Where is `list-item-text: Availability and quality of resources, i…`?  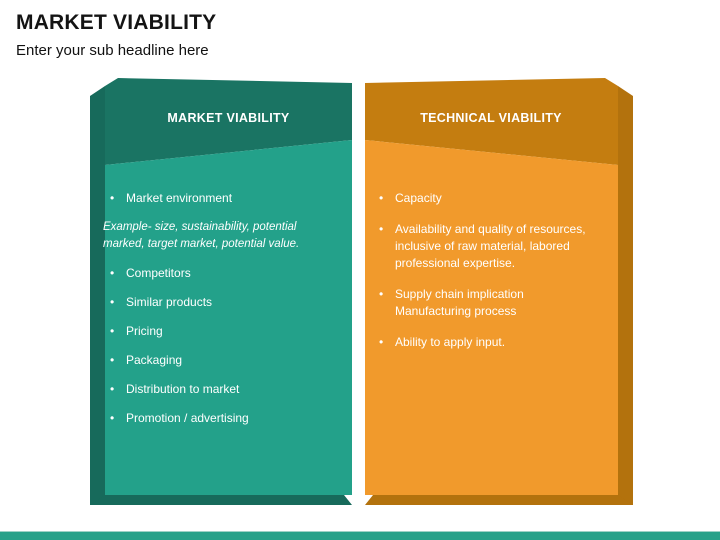
list-item-text: Availability and quality of resources, i… is located at coordinates (490, 246).